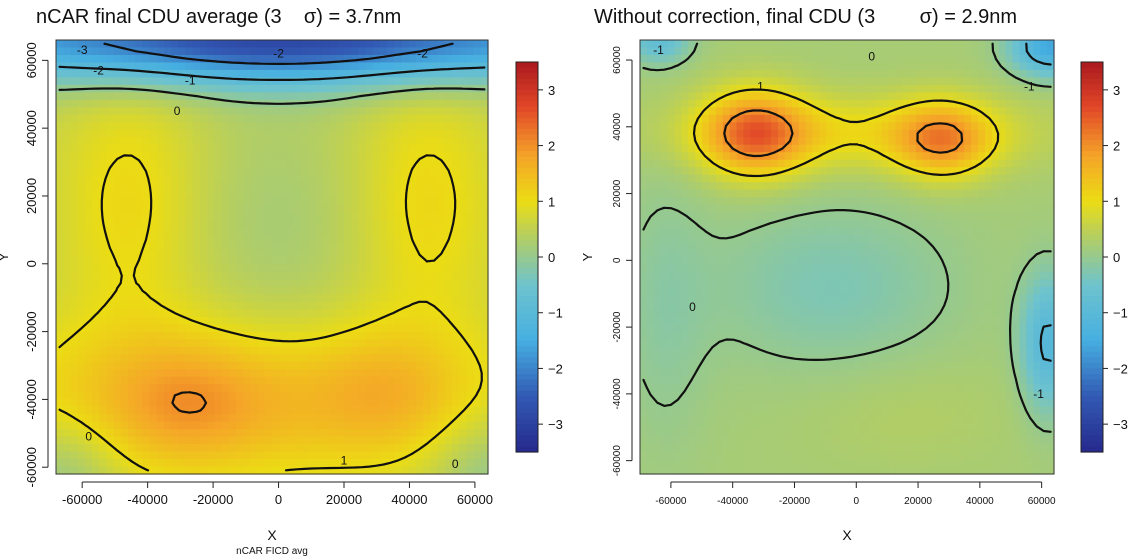 The image size is (1133, 560). Describe the element at coordinates (147, 499) in the screenshot. I see `x-tick-label: -40000` at that location.